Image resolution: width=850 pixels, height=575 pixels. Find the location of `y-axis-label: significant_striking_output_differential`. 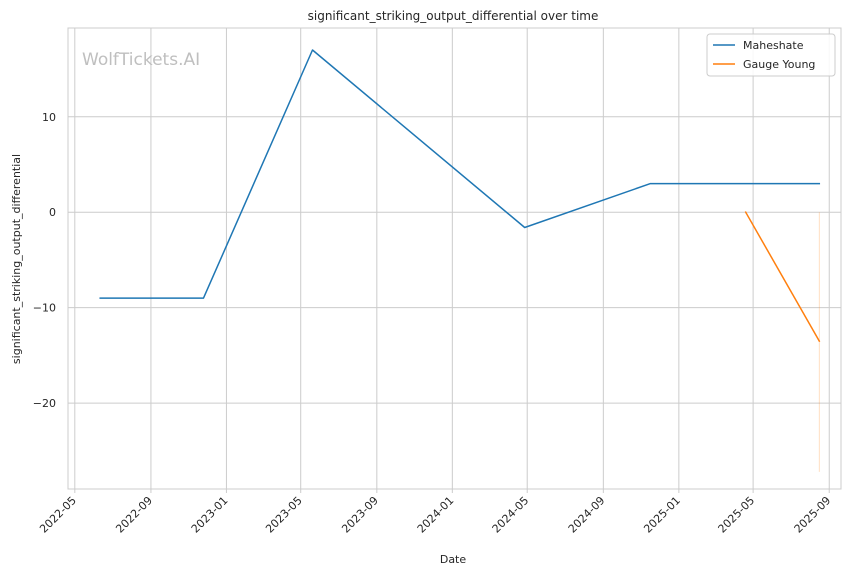

y-axis-label: significant_striking_output_differential is located at coordinates (16, 259).